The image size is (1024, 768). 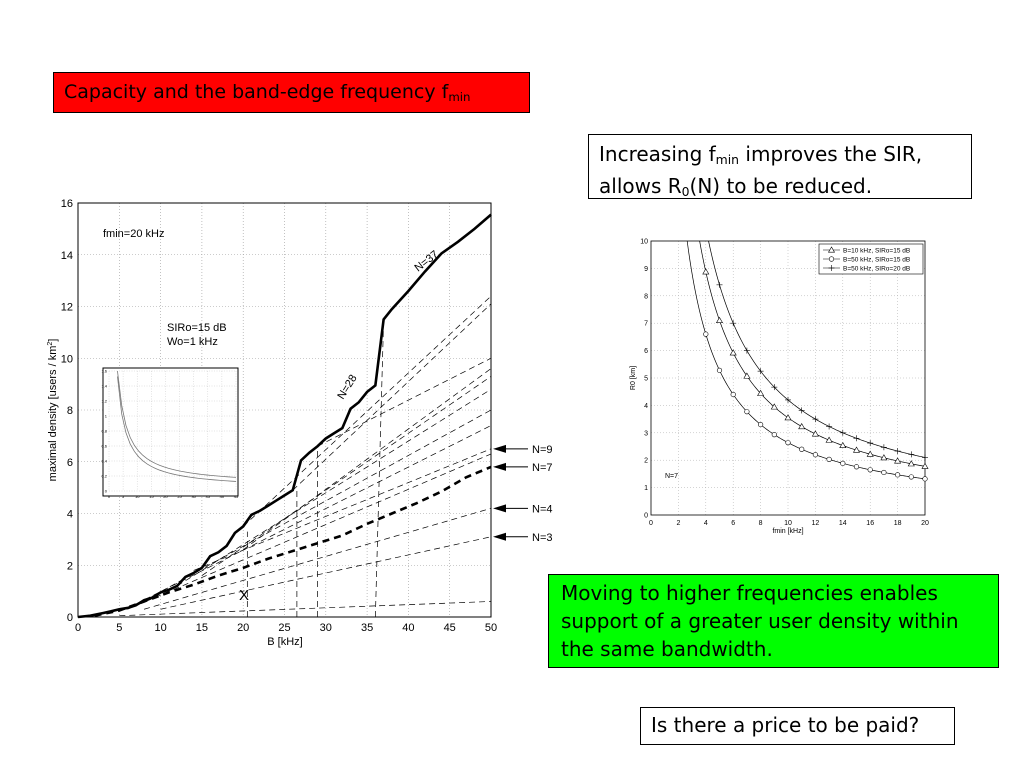 What do you see at coordinates (542, 538) in the screenshot?
I see `arrow-label: N=3` at bounding box center [542, 538].